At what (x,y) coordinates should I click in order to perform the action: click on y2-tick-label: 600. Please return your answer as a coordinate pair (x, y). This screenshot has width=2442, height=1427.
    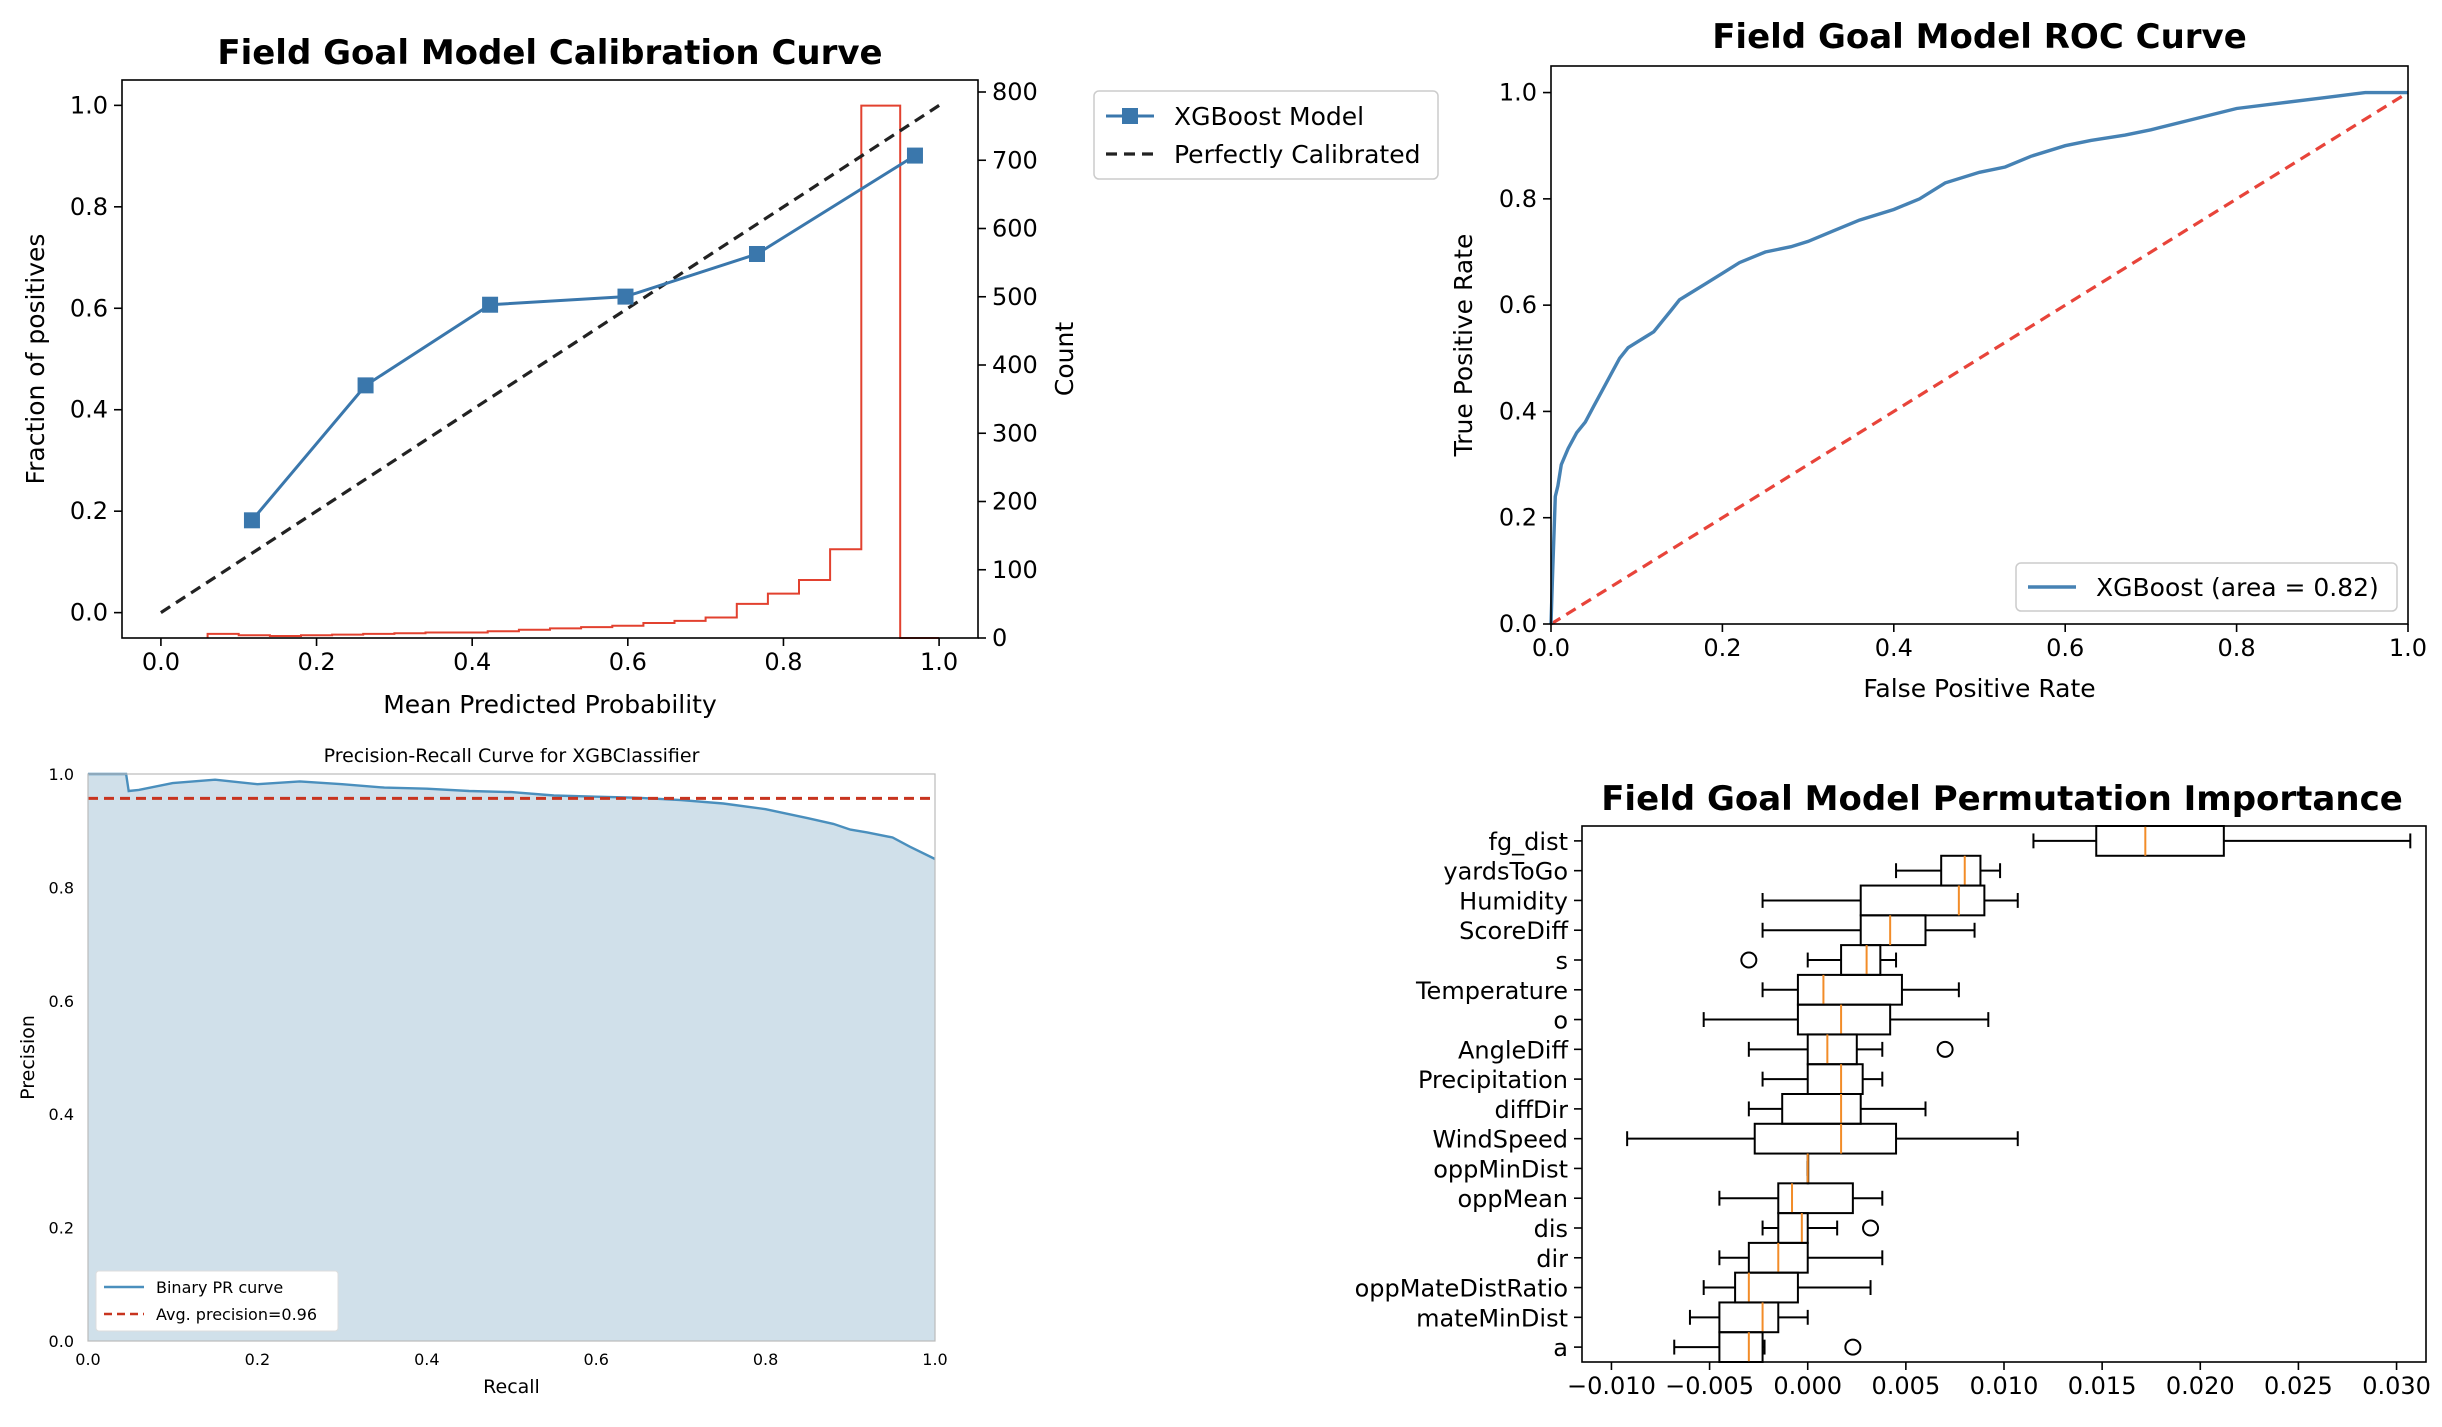
    Looking at the image, I should click on (1015, 229).